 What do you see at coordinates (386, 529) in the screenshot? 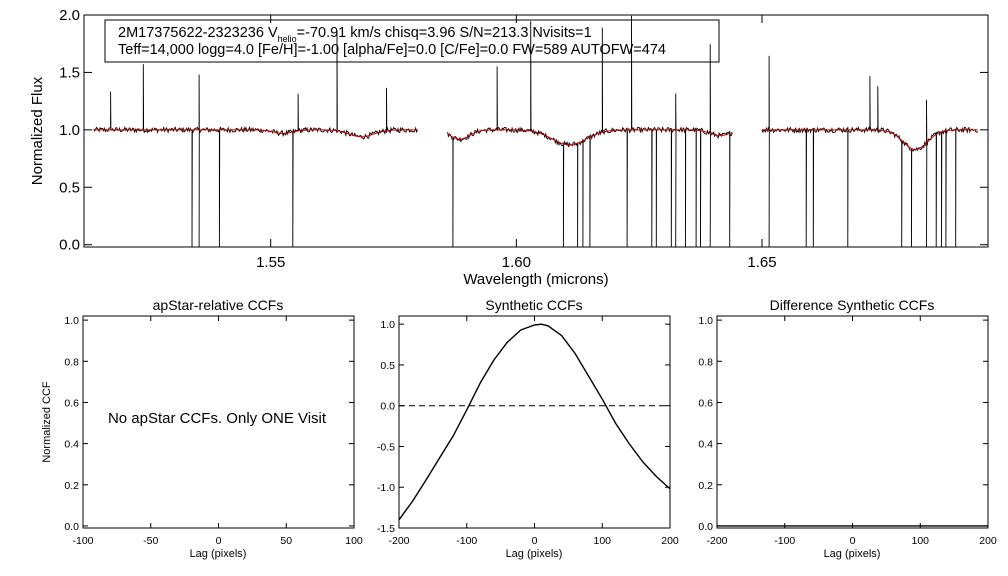
I see `y-tick-label: -1.5` at bounding box center [386, 529].